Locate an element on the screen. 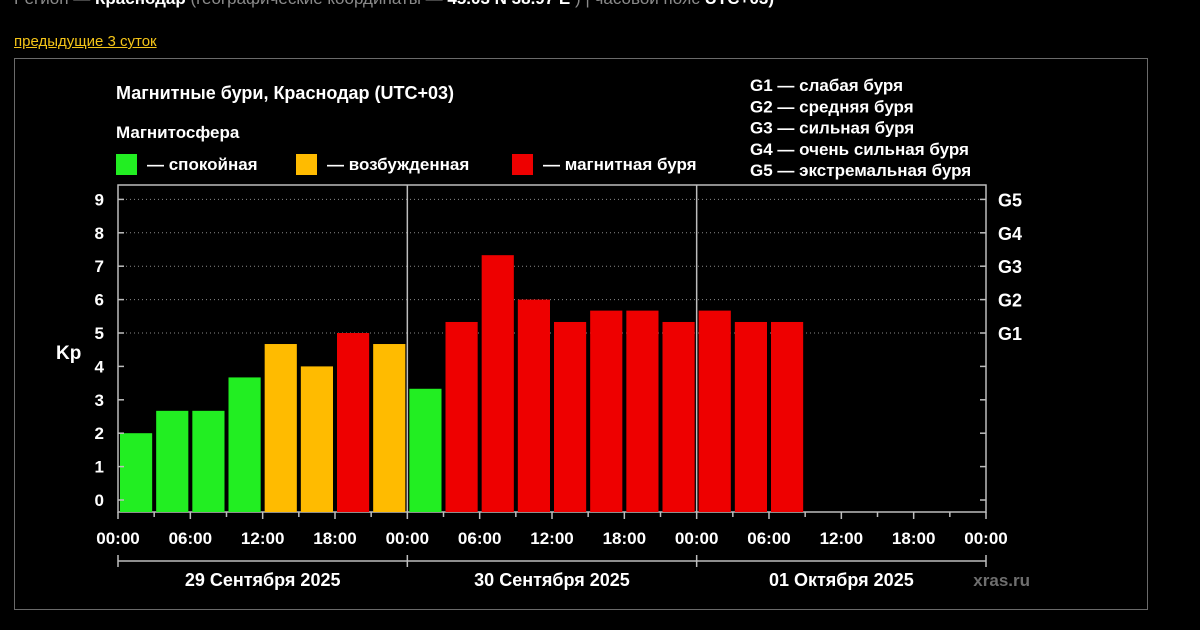 The height and width of the screenshot is (630, 1200). y-tick-label: 0 is located at coordinates (99, 500).